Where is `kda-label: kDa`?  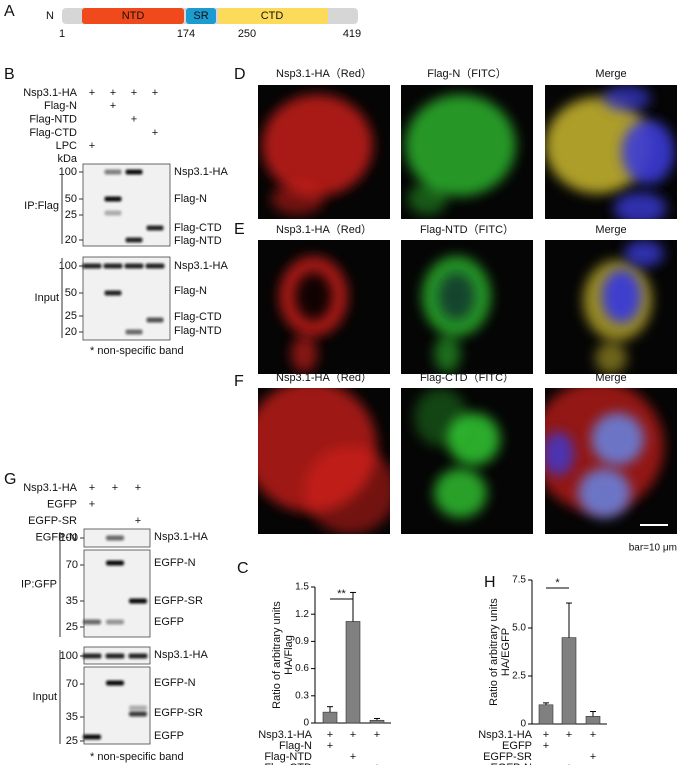 kda-label: kDa is located at coordinates (67, 159).